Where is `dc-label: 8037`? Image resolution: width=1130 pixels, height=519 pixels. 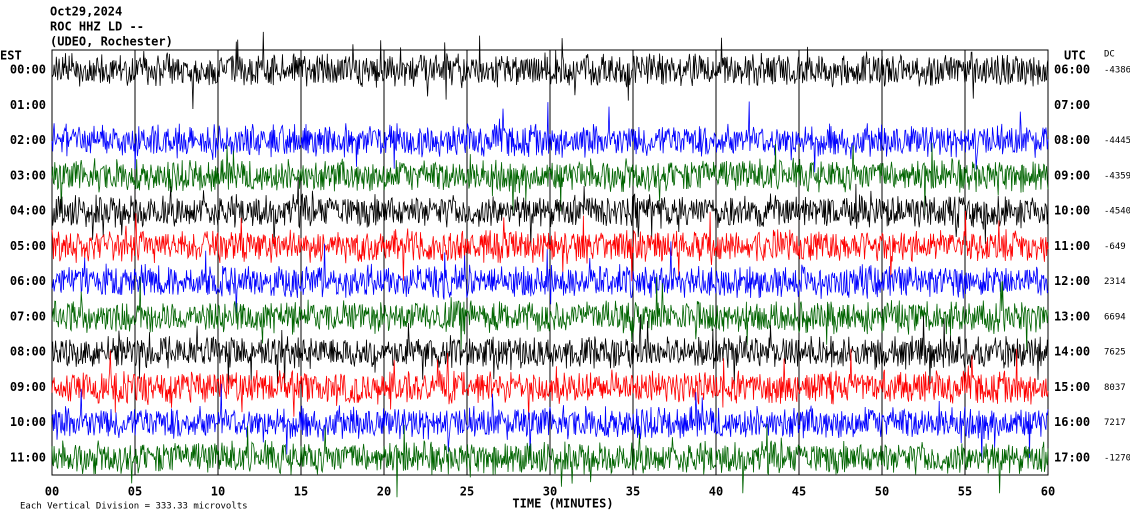 dc-label: 8037 is located at coordinates (1115, 388).